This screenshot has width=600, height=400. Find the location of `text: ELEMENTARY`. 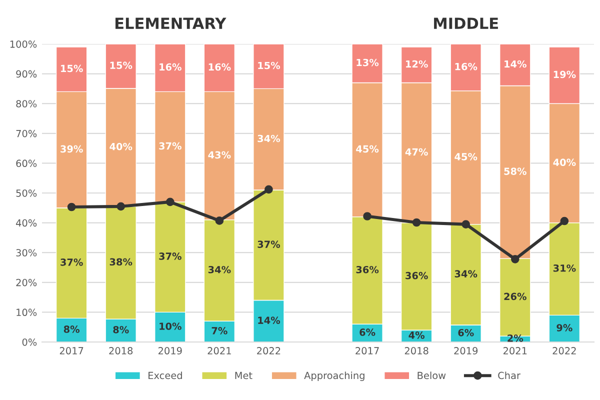

text: ELEMENTARY is located at coordinates (171, 23).